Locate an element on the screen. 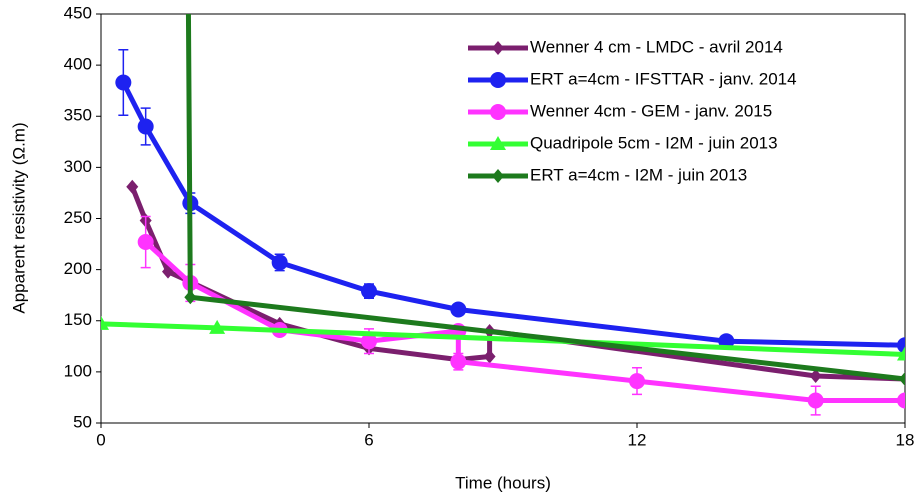  legend-label: Wenner 4cm - GEM - janv. 2015 is located at coordinates (651, 110).